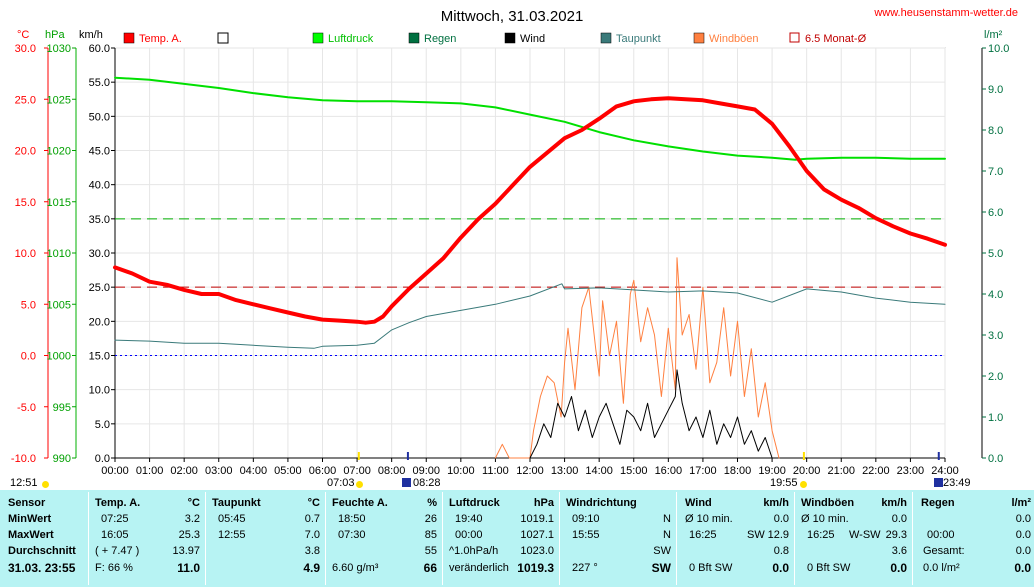 This screenshot has width=1034, height=587. Describe the element at coordinates (821, 535) in the screenshot. I see `gust-max-time: 16:25` at that location.